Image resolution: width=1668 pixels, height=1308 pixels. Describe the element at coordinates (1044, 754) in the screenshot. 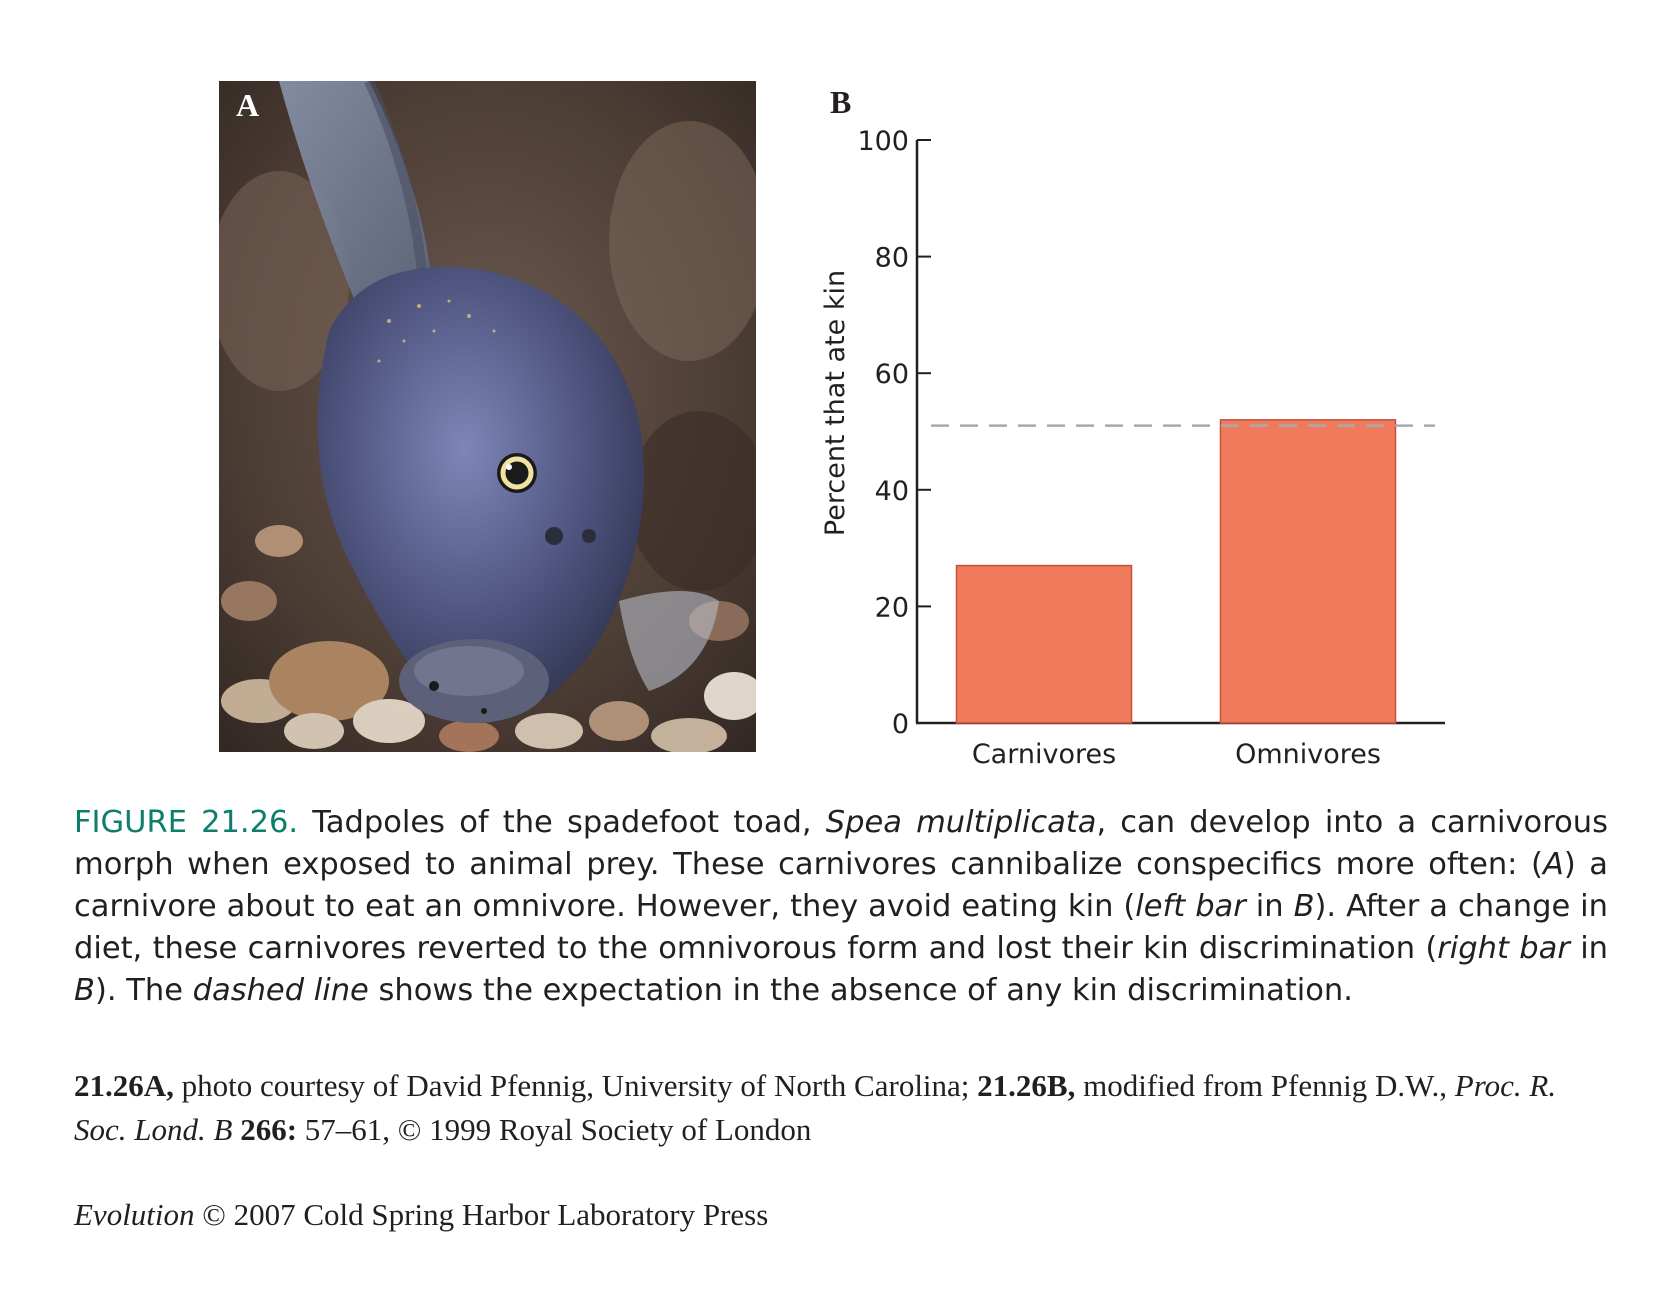

I see `x-tick-label: Carnivores` at that location.